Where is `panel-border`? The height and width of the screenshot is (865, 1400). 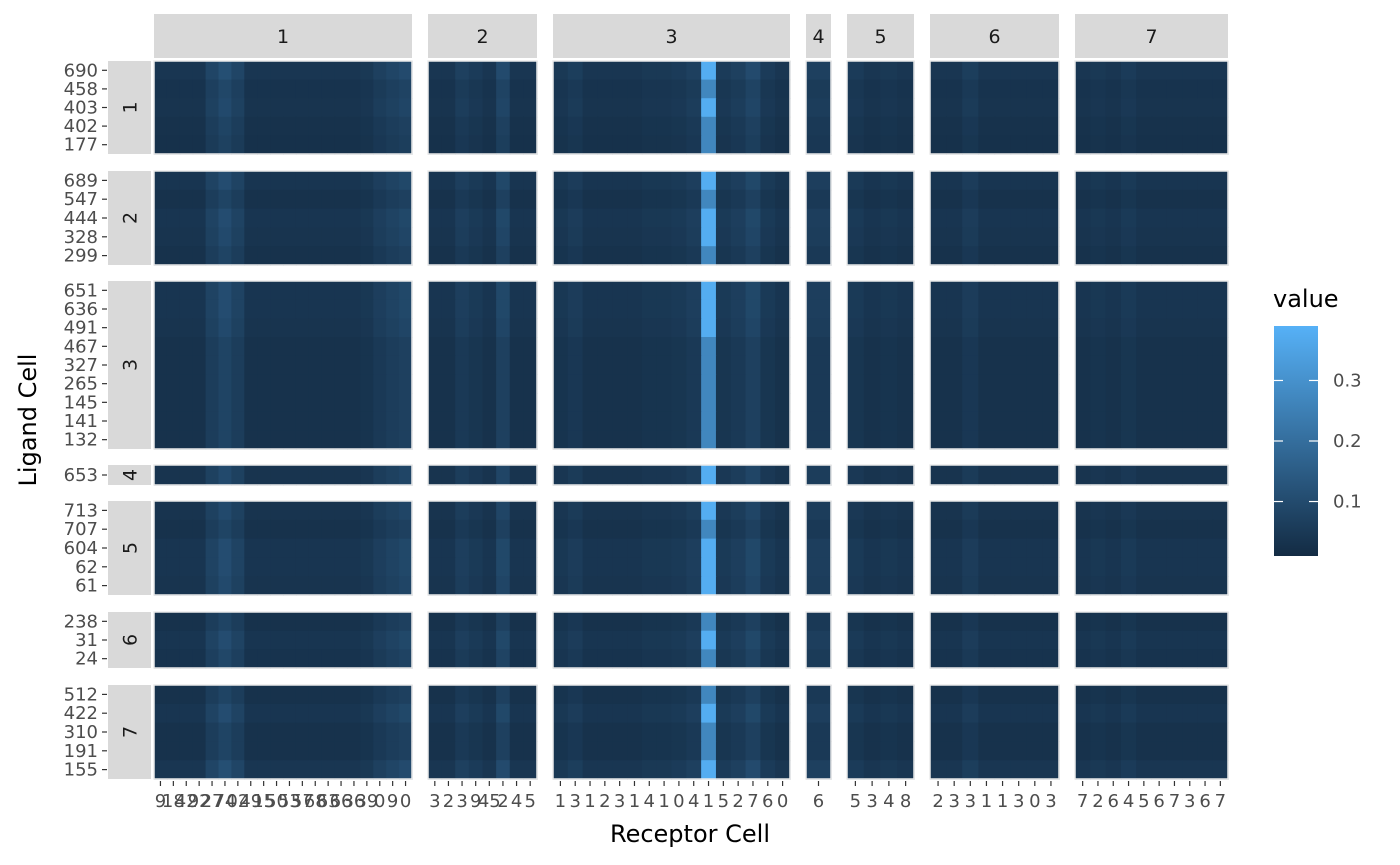 panel-border is located at coordinates (482, 475).